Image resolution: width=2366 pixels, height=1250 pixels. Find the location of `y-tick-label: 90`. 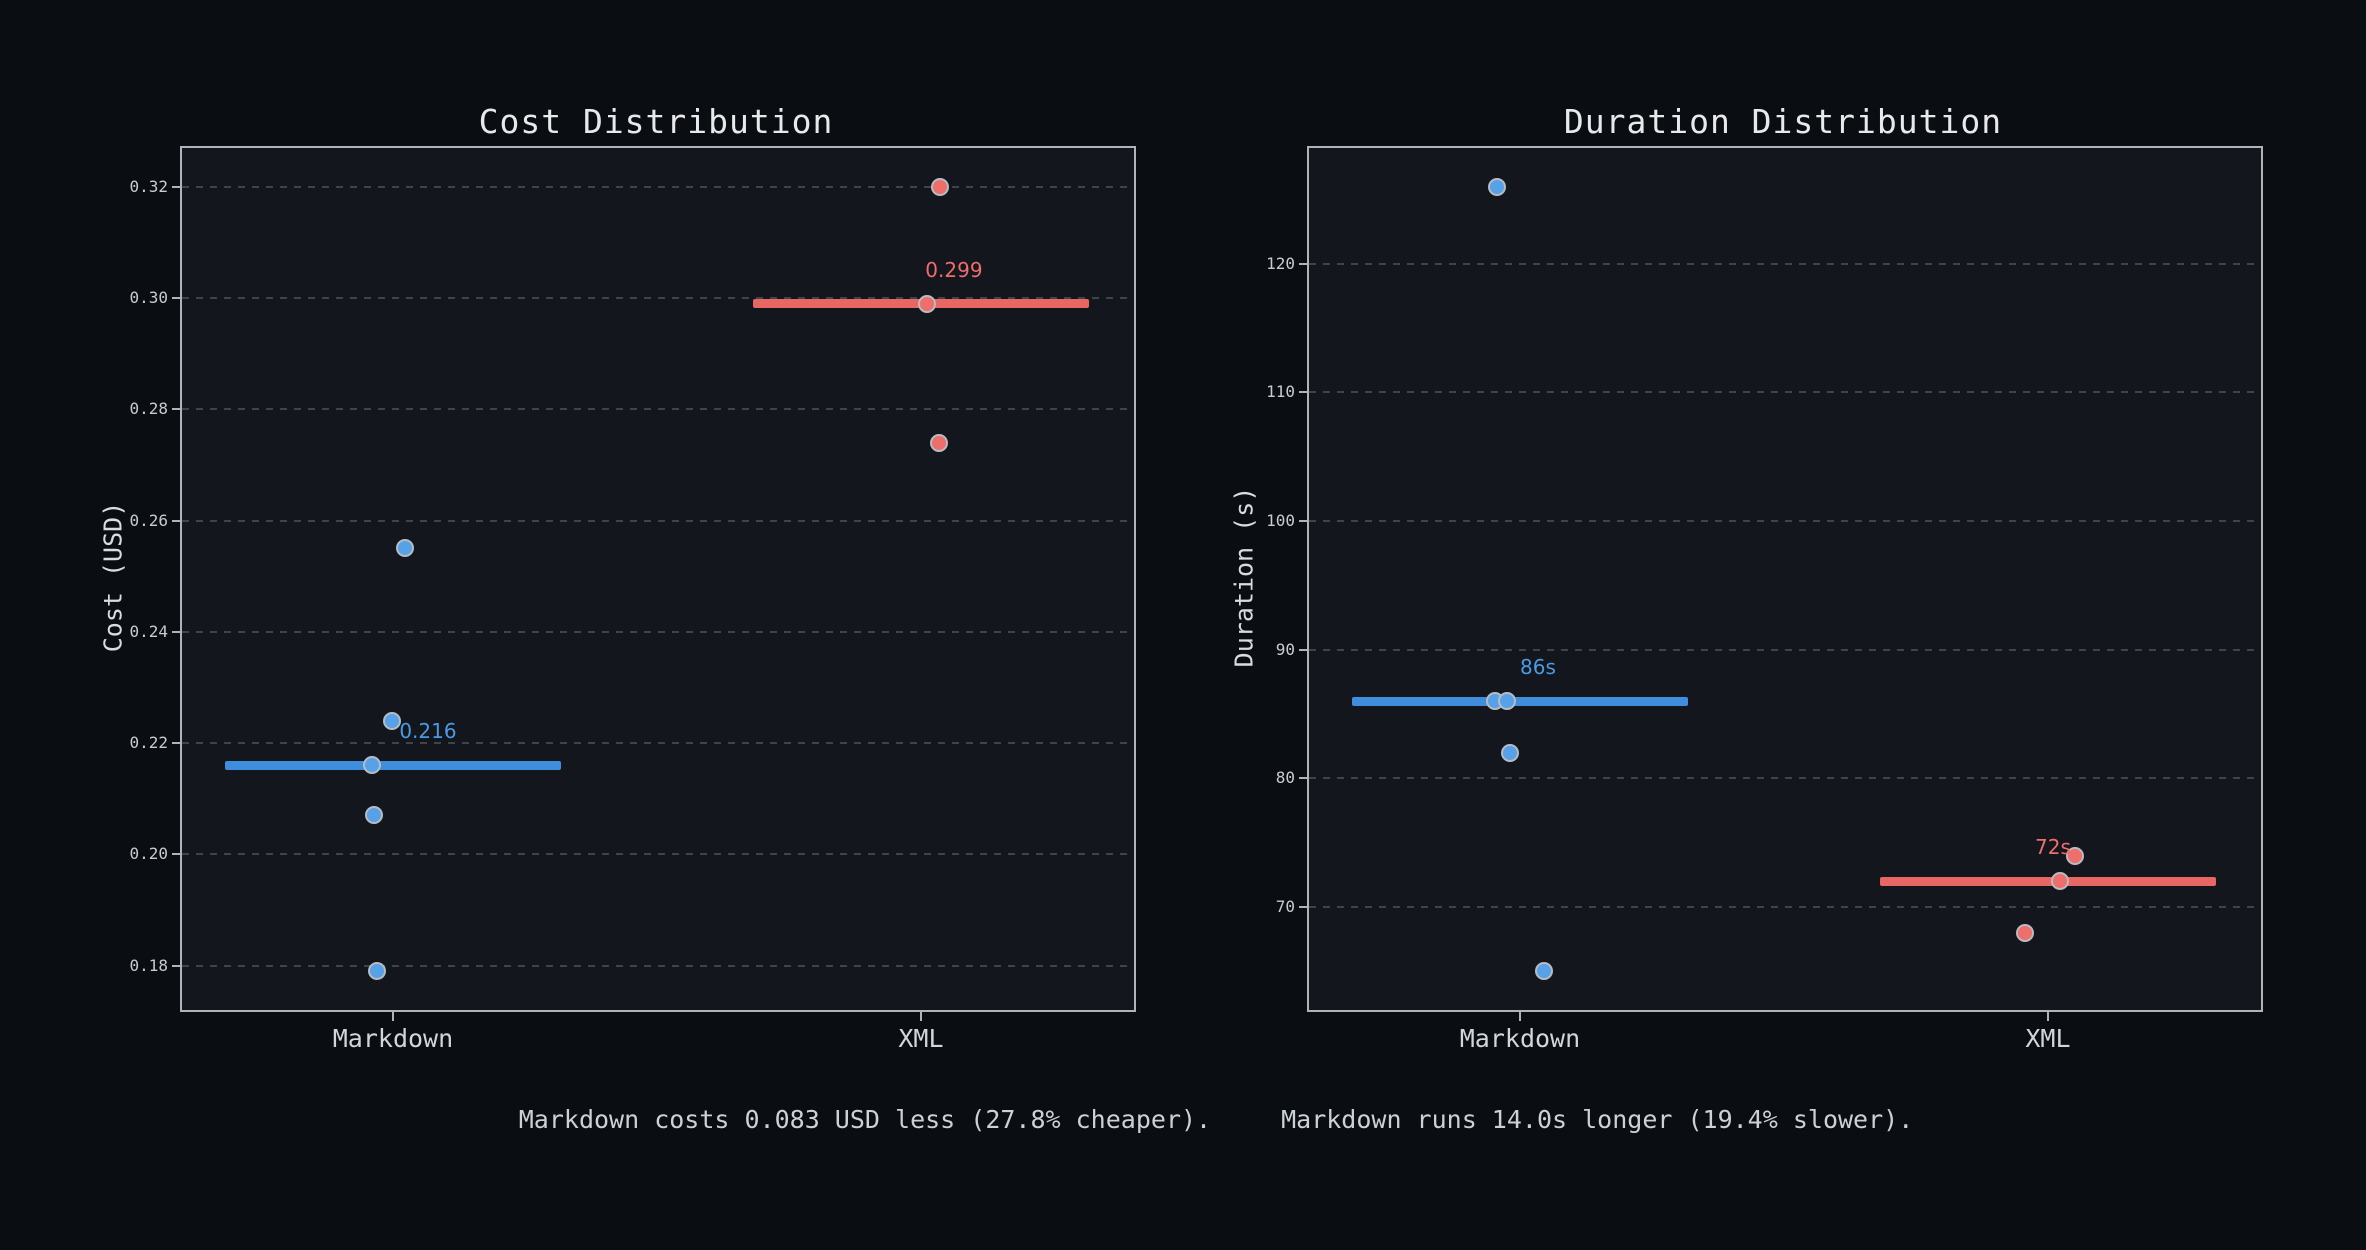

y-tick-label: 90 is located at coordinates (1285, 649).